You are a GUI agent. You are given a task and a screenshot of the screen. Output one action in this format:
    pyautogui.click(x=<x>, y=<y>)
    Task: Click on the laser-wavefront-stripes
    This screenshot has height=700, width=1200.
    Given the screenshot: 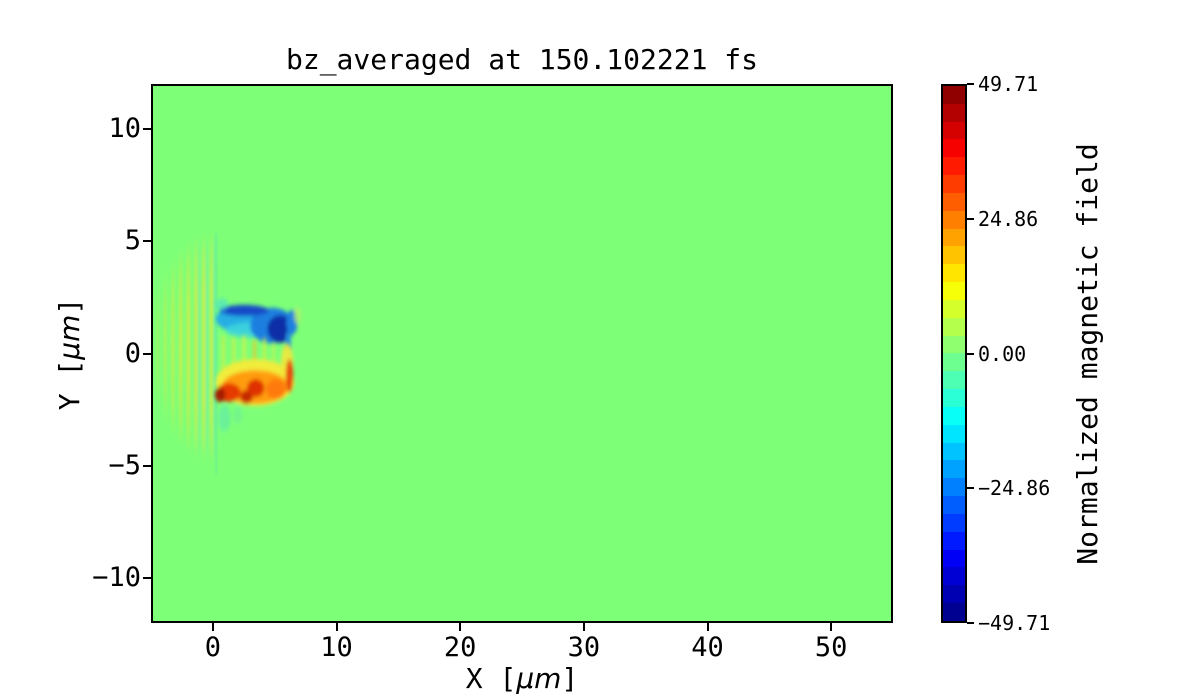 What is the action you would take?
    pyautogui.click(x=185, y=353)
    